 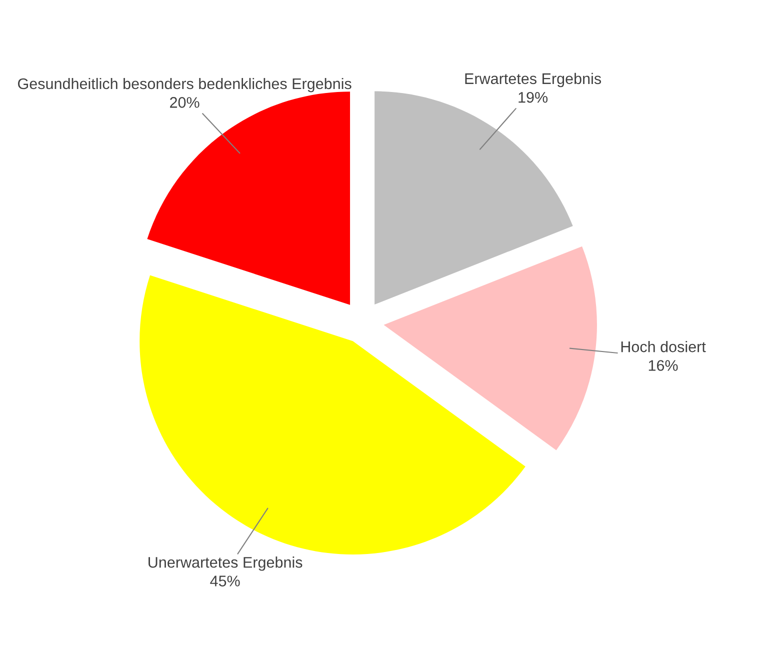 What do you see at coordinates (225, 563) in the screenshot?
I see `slice-label: Unerwartetes Ergebnis` at bounding box center [225, 563].